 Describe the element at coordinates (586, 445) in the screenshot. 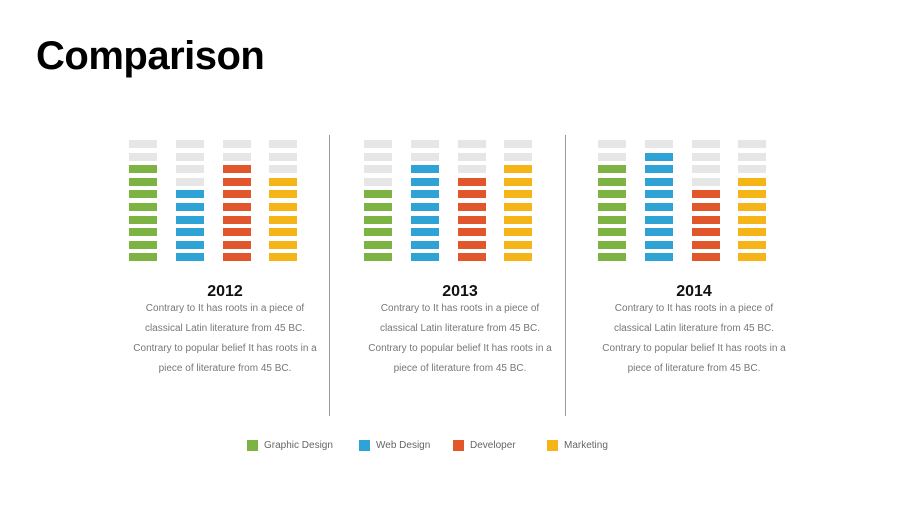

I see `legend-label: Marketing` at that location.